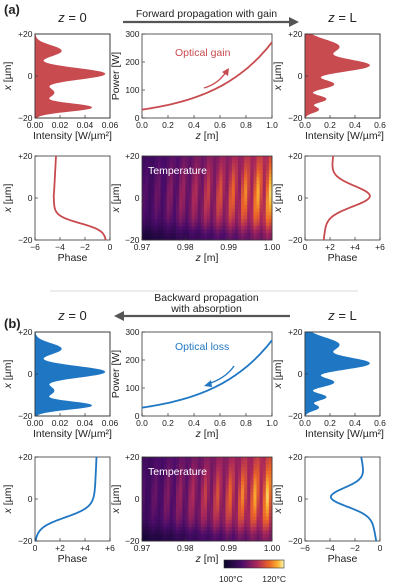 The width and height of the screenshot is (408, 585). I want to click on panel-a-intensity-left-xlabel: Intensity [W/µm²], so click(72, 136).